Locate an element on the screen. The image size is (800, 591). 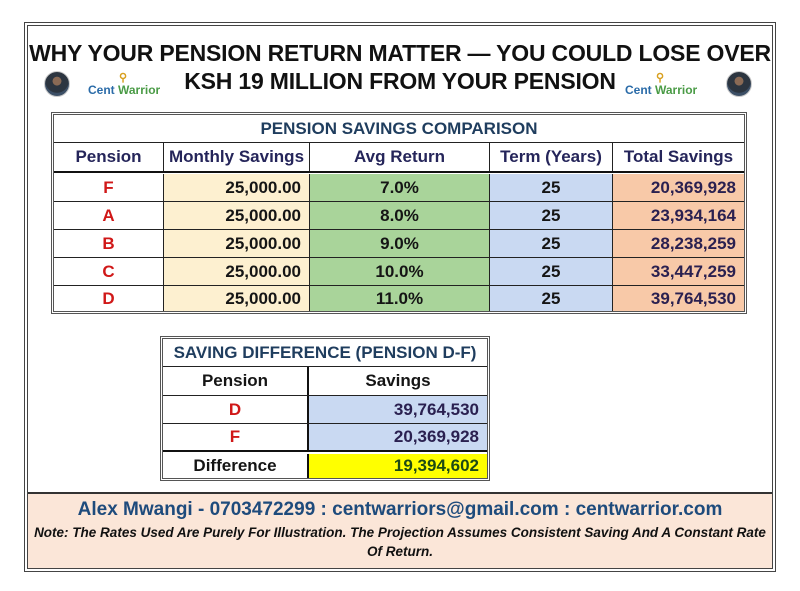
difference-row: Difference 19,394,602 is located at coordinates (325, 466).